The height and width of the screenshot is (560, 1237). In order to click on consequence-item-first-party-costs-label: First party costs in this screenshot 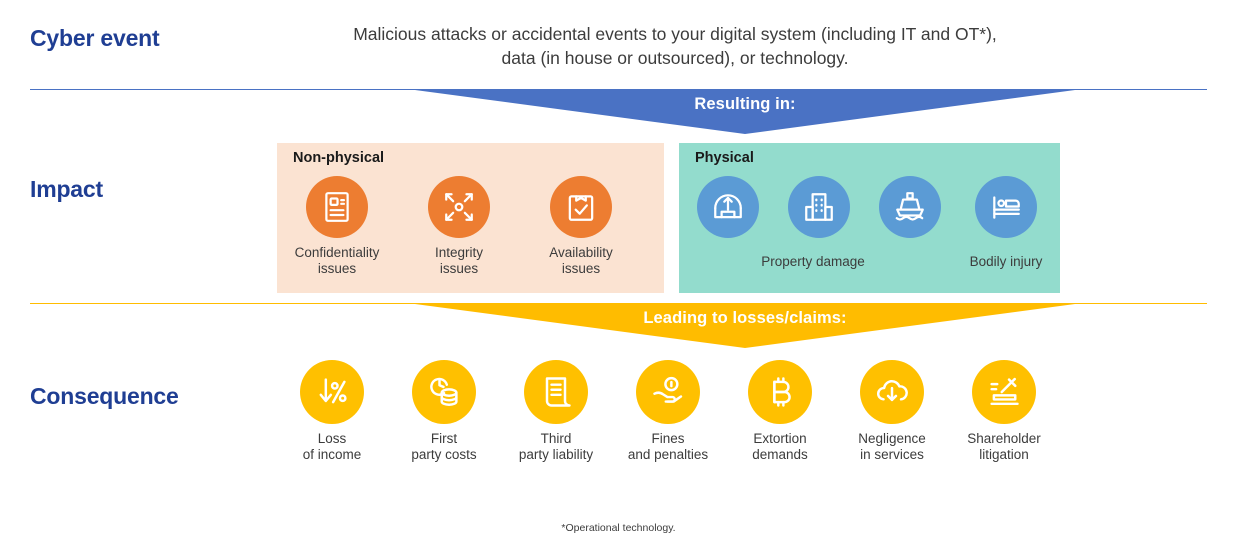, I will do `click(444, 446)`.